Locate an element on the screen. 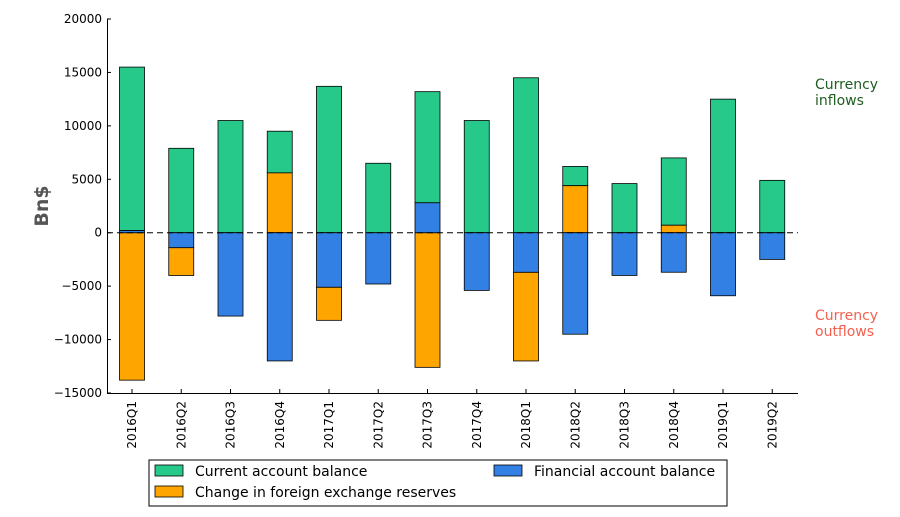  bar-current-account-balance-2017Q2 is located at coordinates (378, 198).